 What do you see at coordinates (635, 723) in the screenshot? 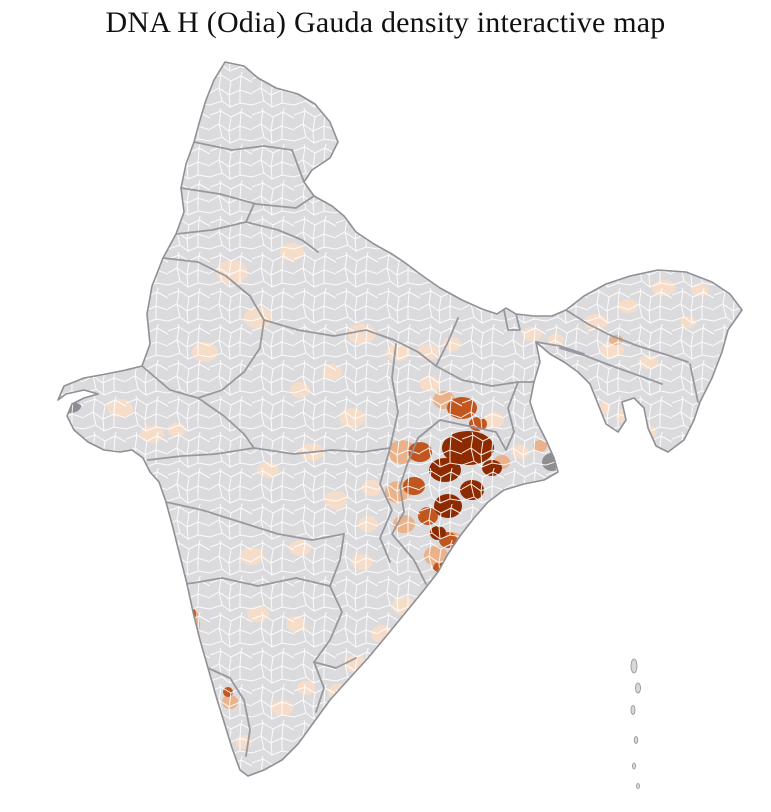
I see `andaman-nicobar-islands` at bounding box center [635, 723].